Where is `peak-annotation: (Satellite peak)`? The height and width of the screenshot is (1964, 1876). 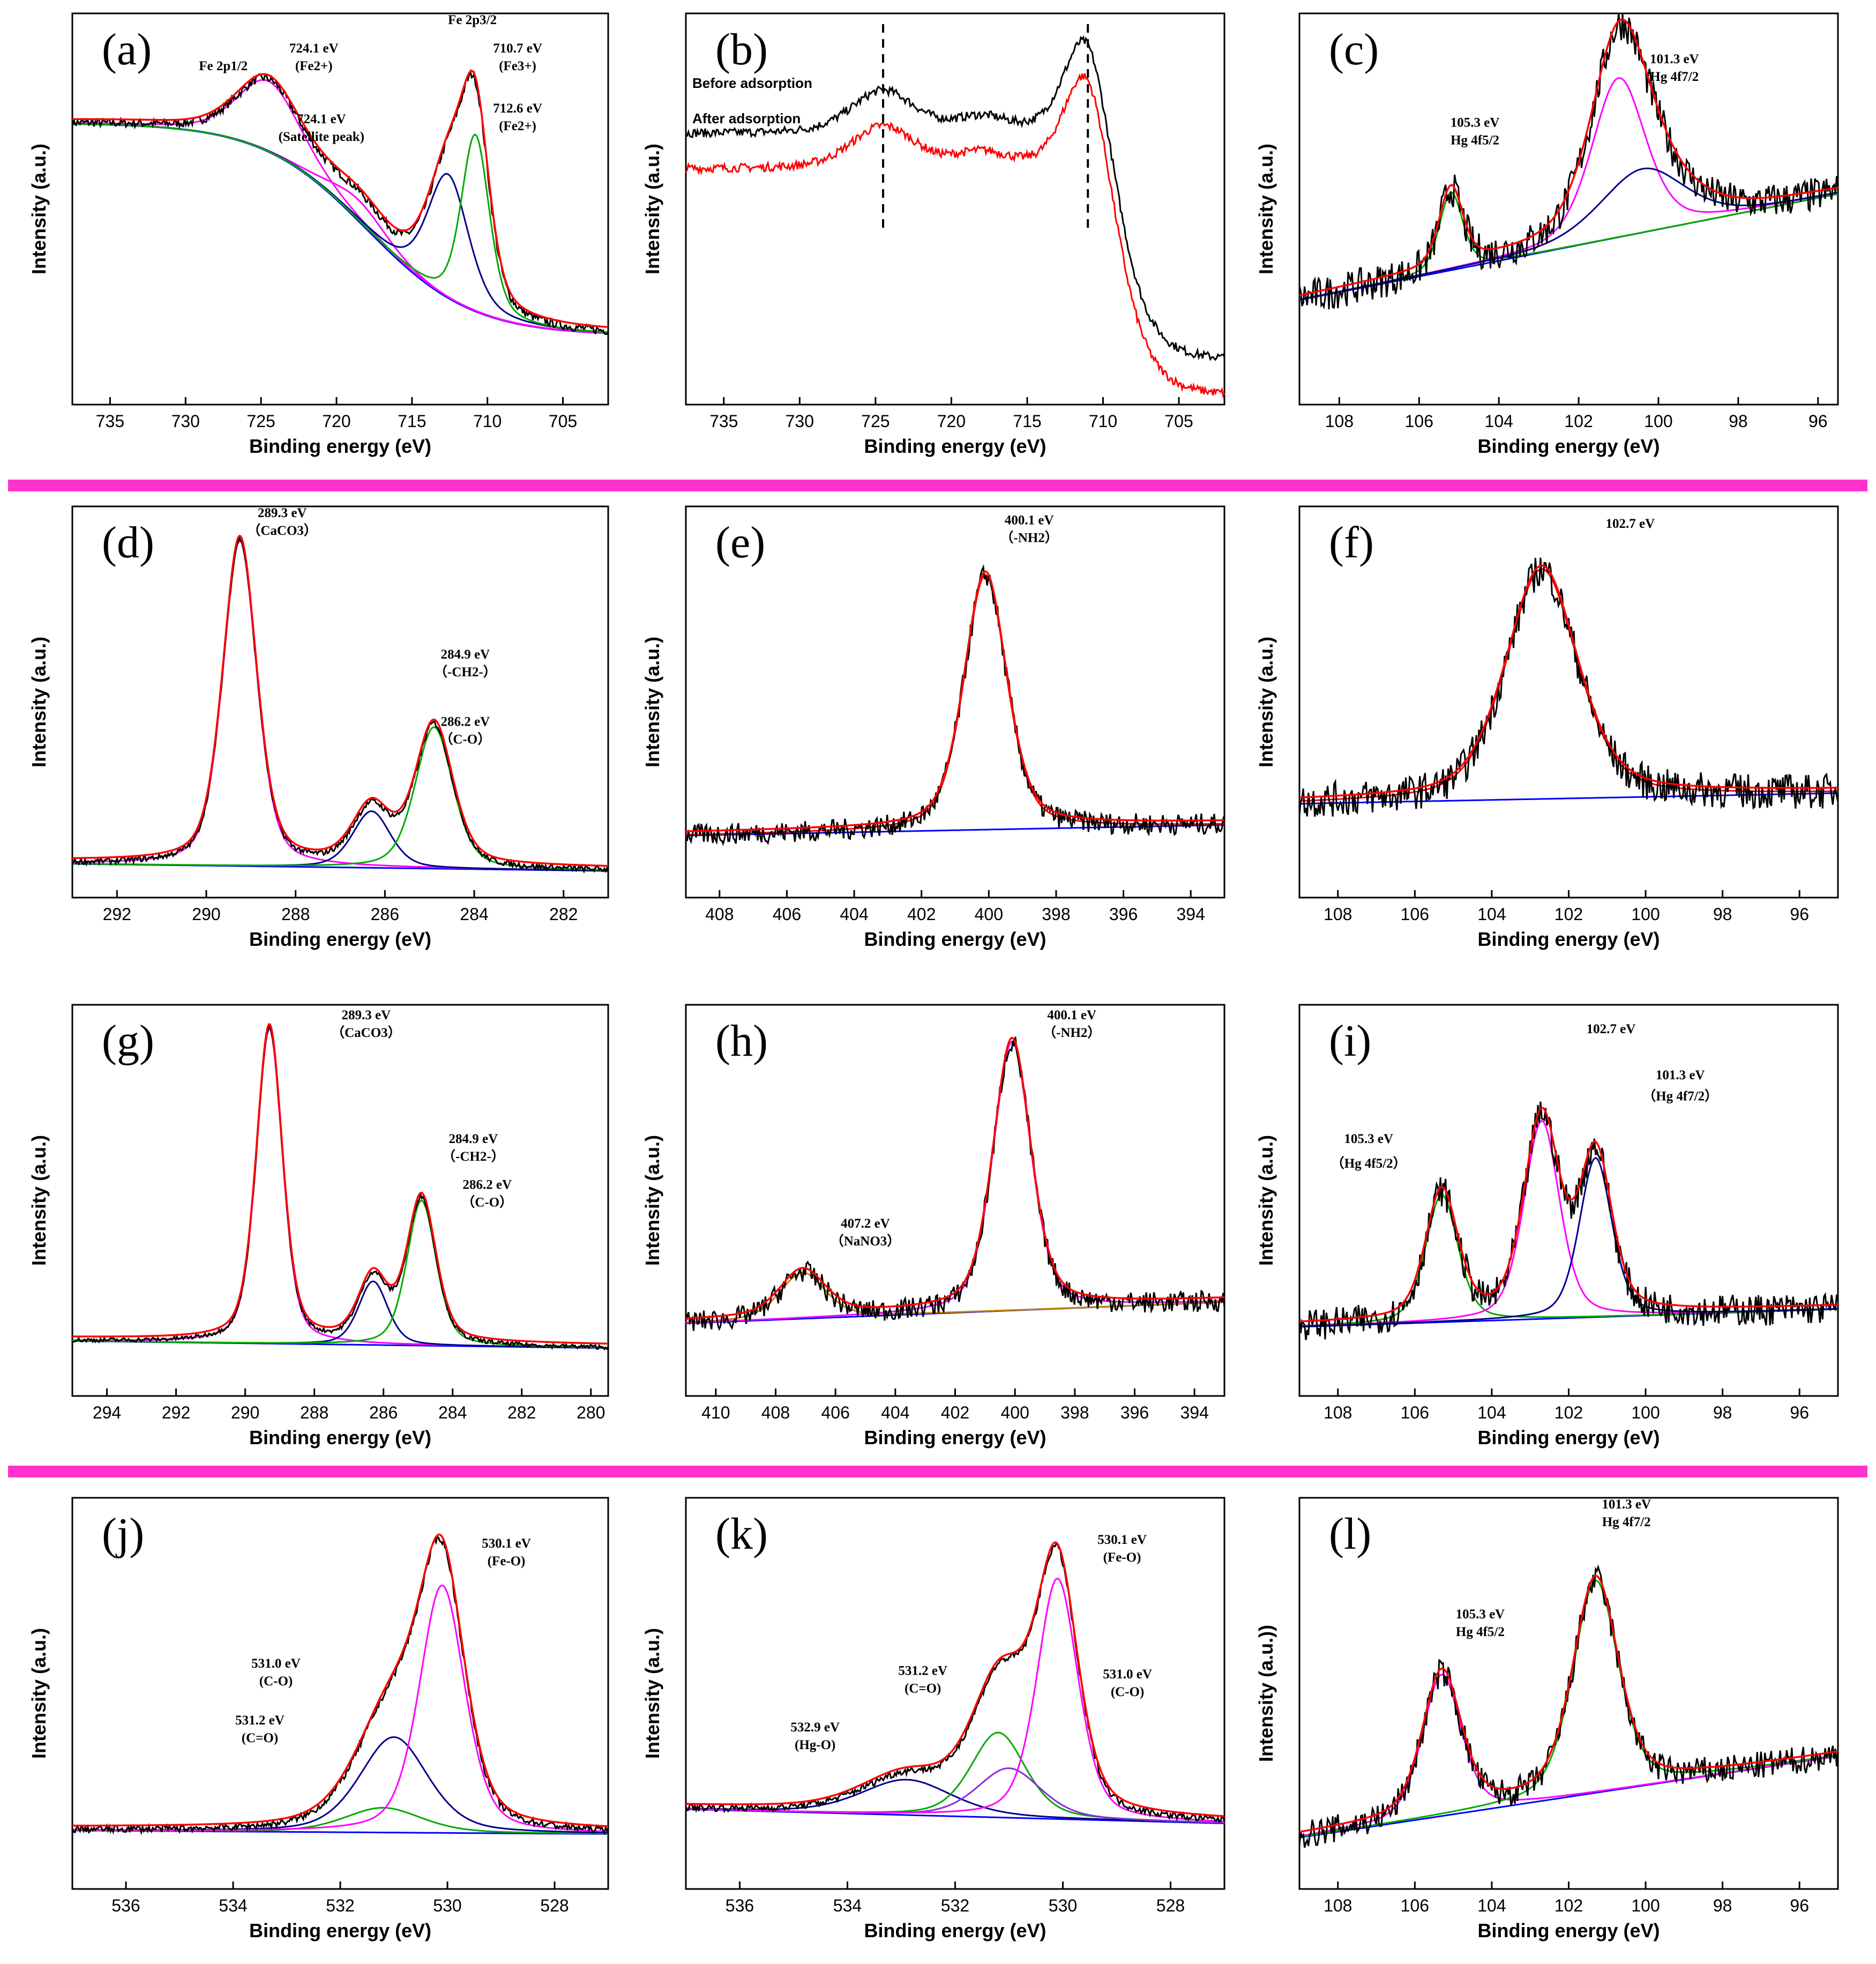
peak-annotation: (Satellite peak) is located at coordinates (321, 137).